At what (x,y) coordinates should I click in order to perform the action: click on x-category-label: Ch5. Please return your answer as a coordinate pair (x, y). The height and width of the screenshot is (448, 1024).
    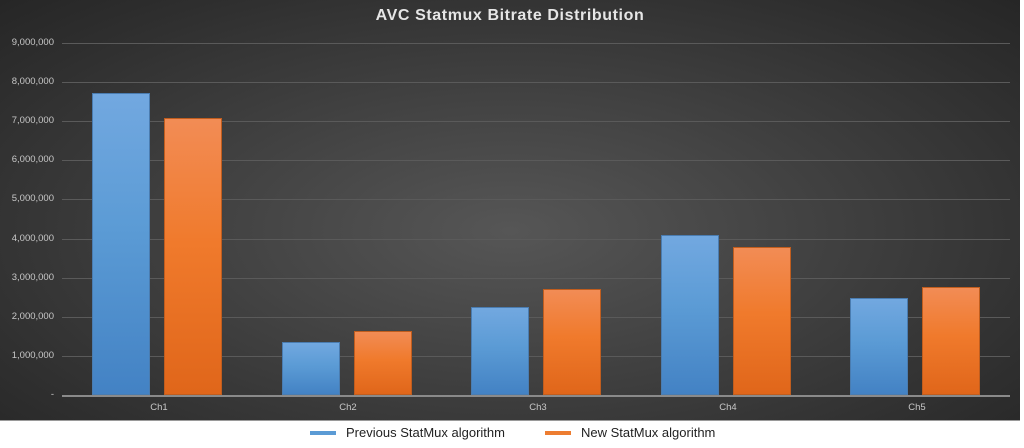
    Looking at the image, I should click on (917, 407).